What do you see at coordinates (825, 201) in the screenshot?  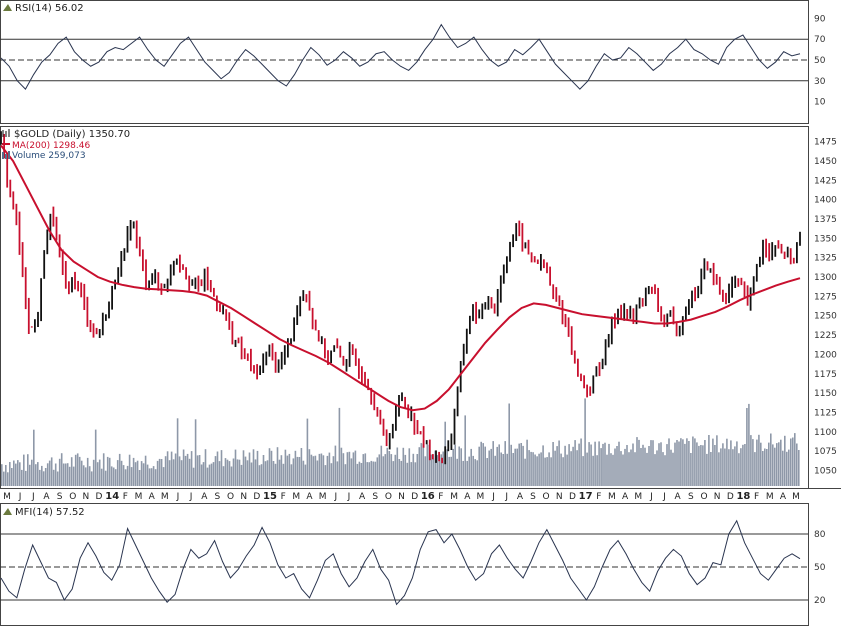 I see `price-y-tick-label: 1400` at bounding box center [825, 201].